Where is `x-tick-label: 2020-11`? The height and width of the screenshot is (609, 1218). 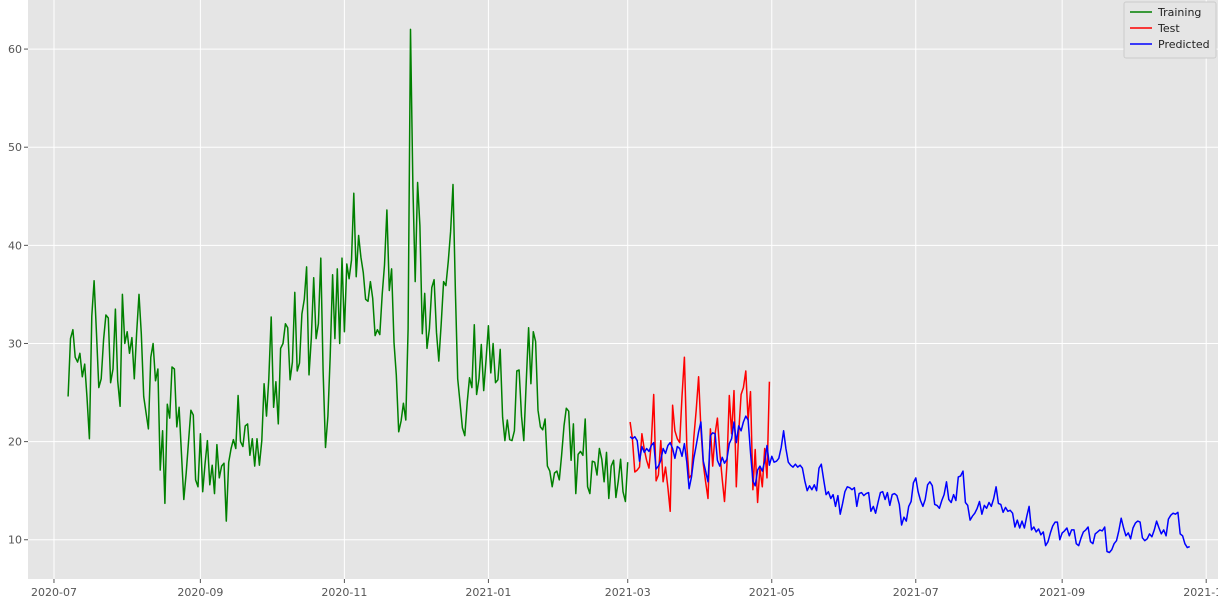
x-tick-label: 2020-11 is located at coordinates (344, 592).